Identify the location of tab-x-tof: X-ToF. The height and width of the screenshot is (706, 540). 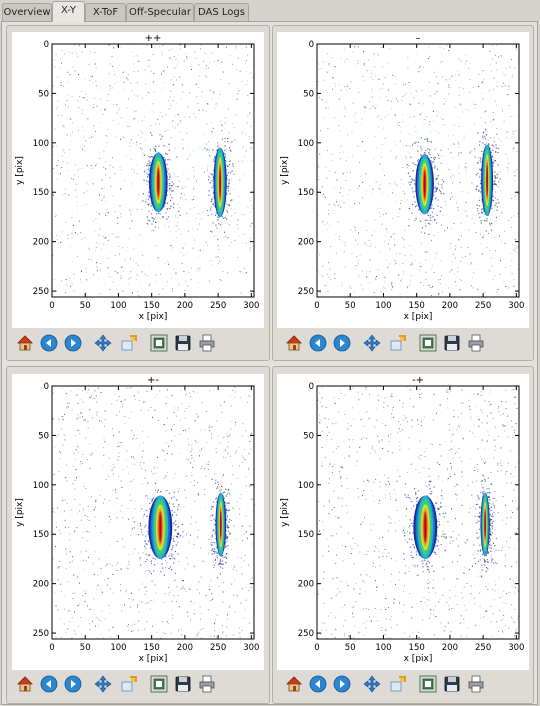
(105, 12).